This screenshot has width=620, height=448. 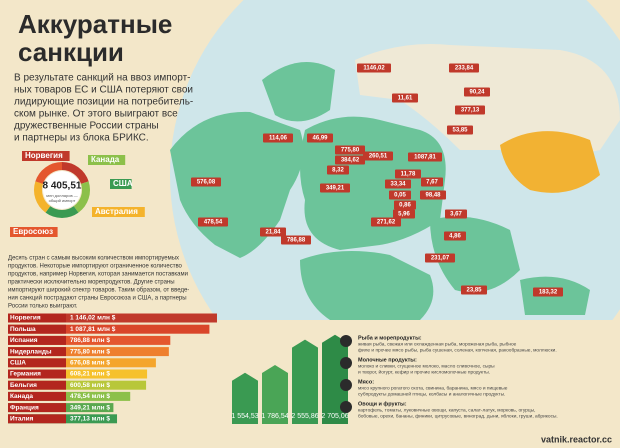 What do you see at coordinates (487, 99) in the screenshot?
I see `russia` at bounding box center [487, 99].